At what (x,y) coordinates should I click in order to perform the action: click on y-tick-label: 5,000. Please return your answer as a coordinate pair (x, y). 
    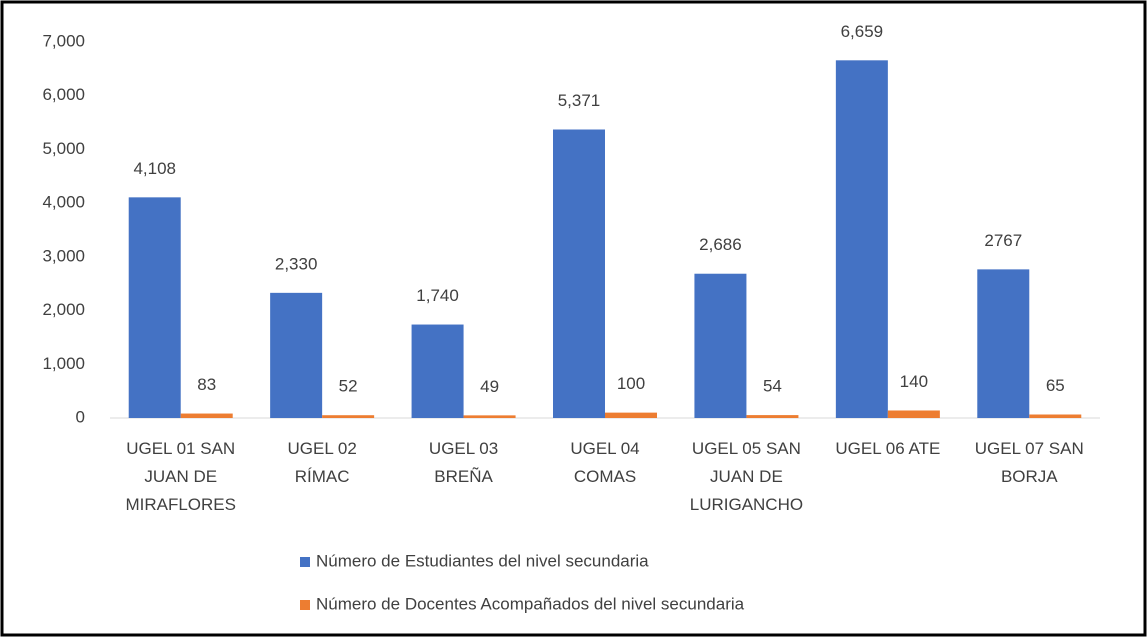
    Looking at the image, I should click on (63, 148).